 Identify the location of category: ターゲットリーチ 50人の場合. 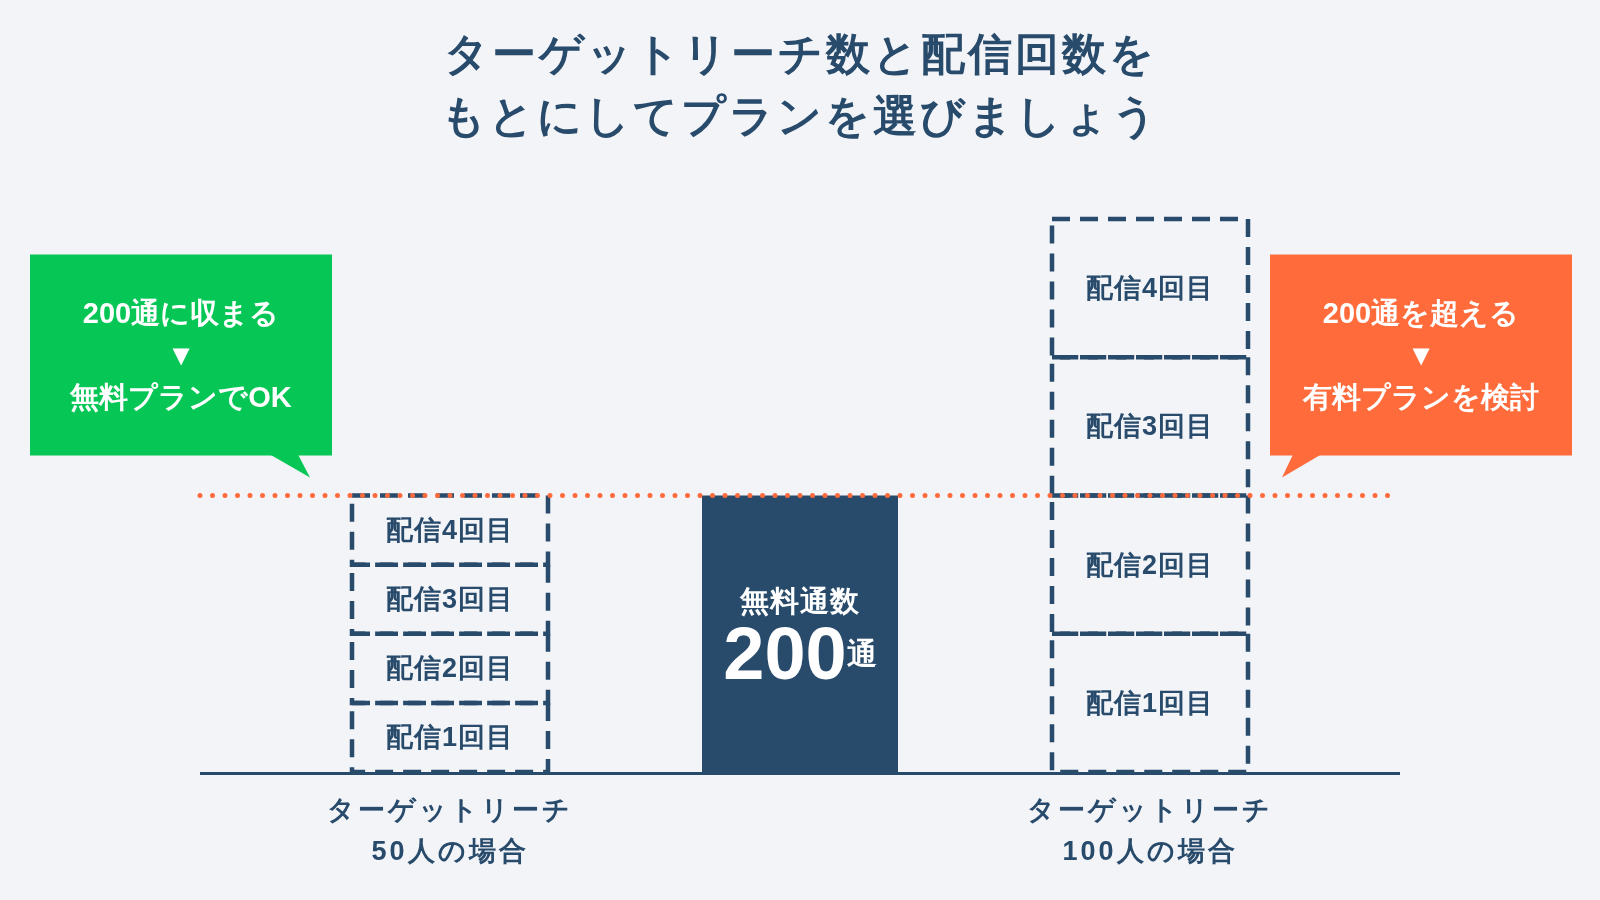
(450, 830).